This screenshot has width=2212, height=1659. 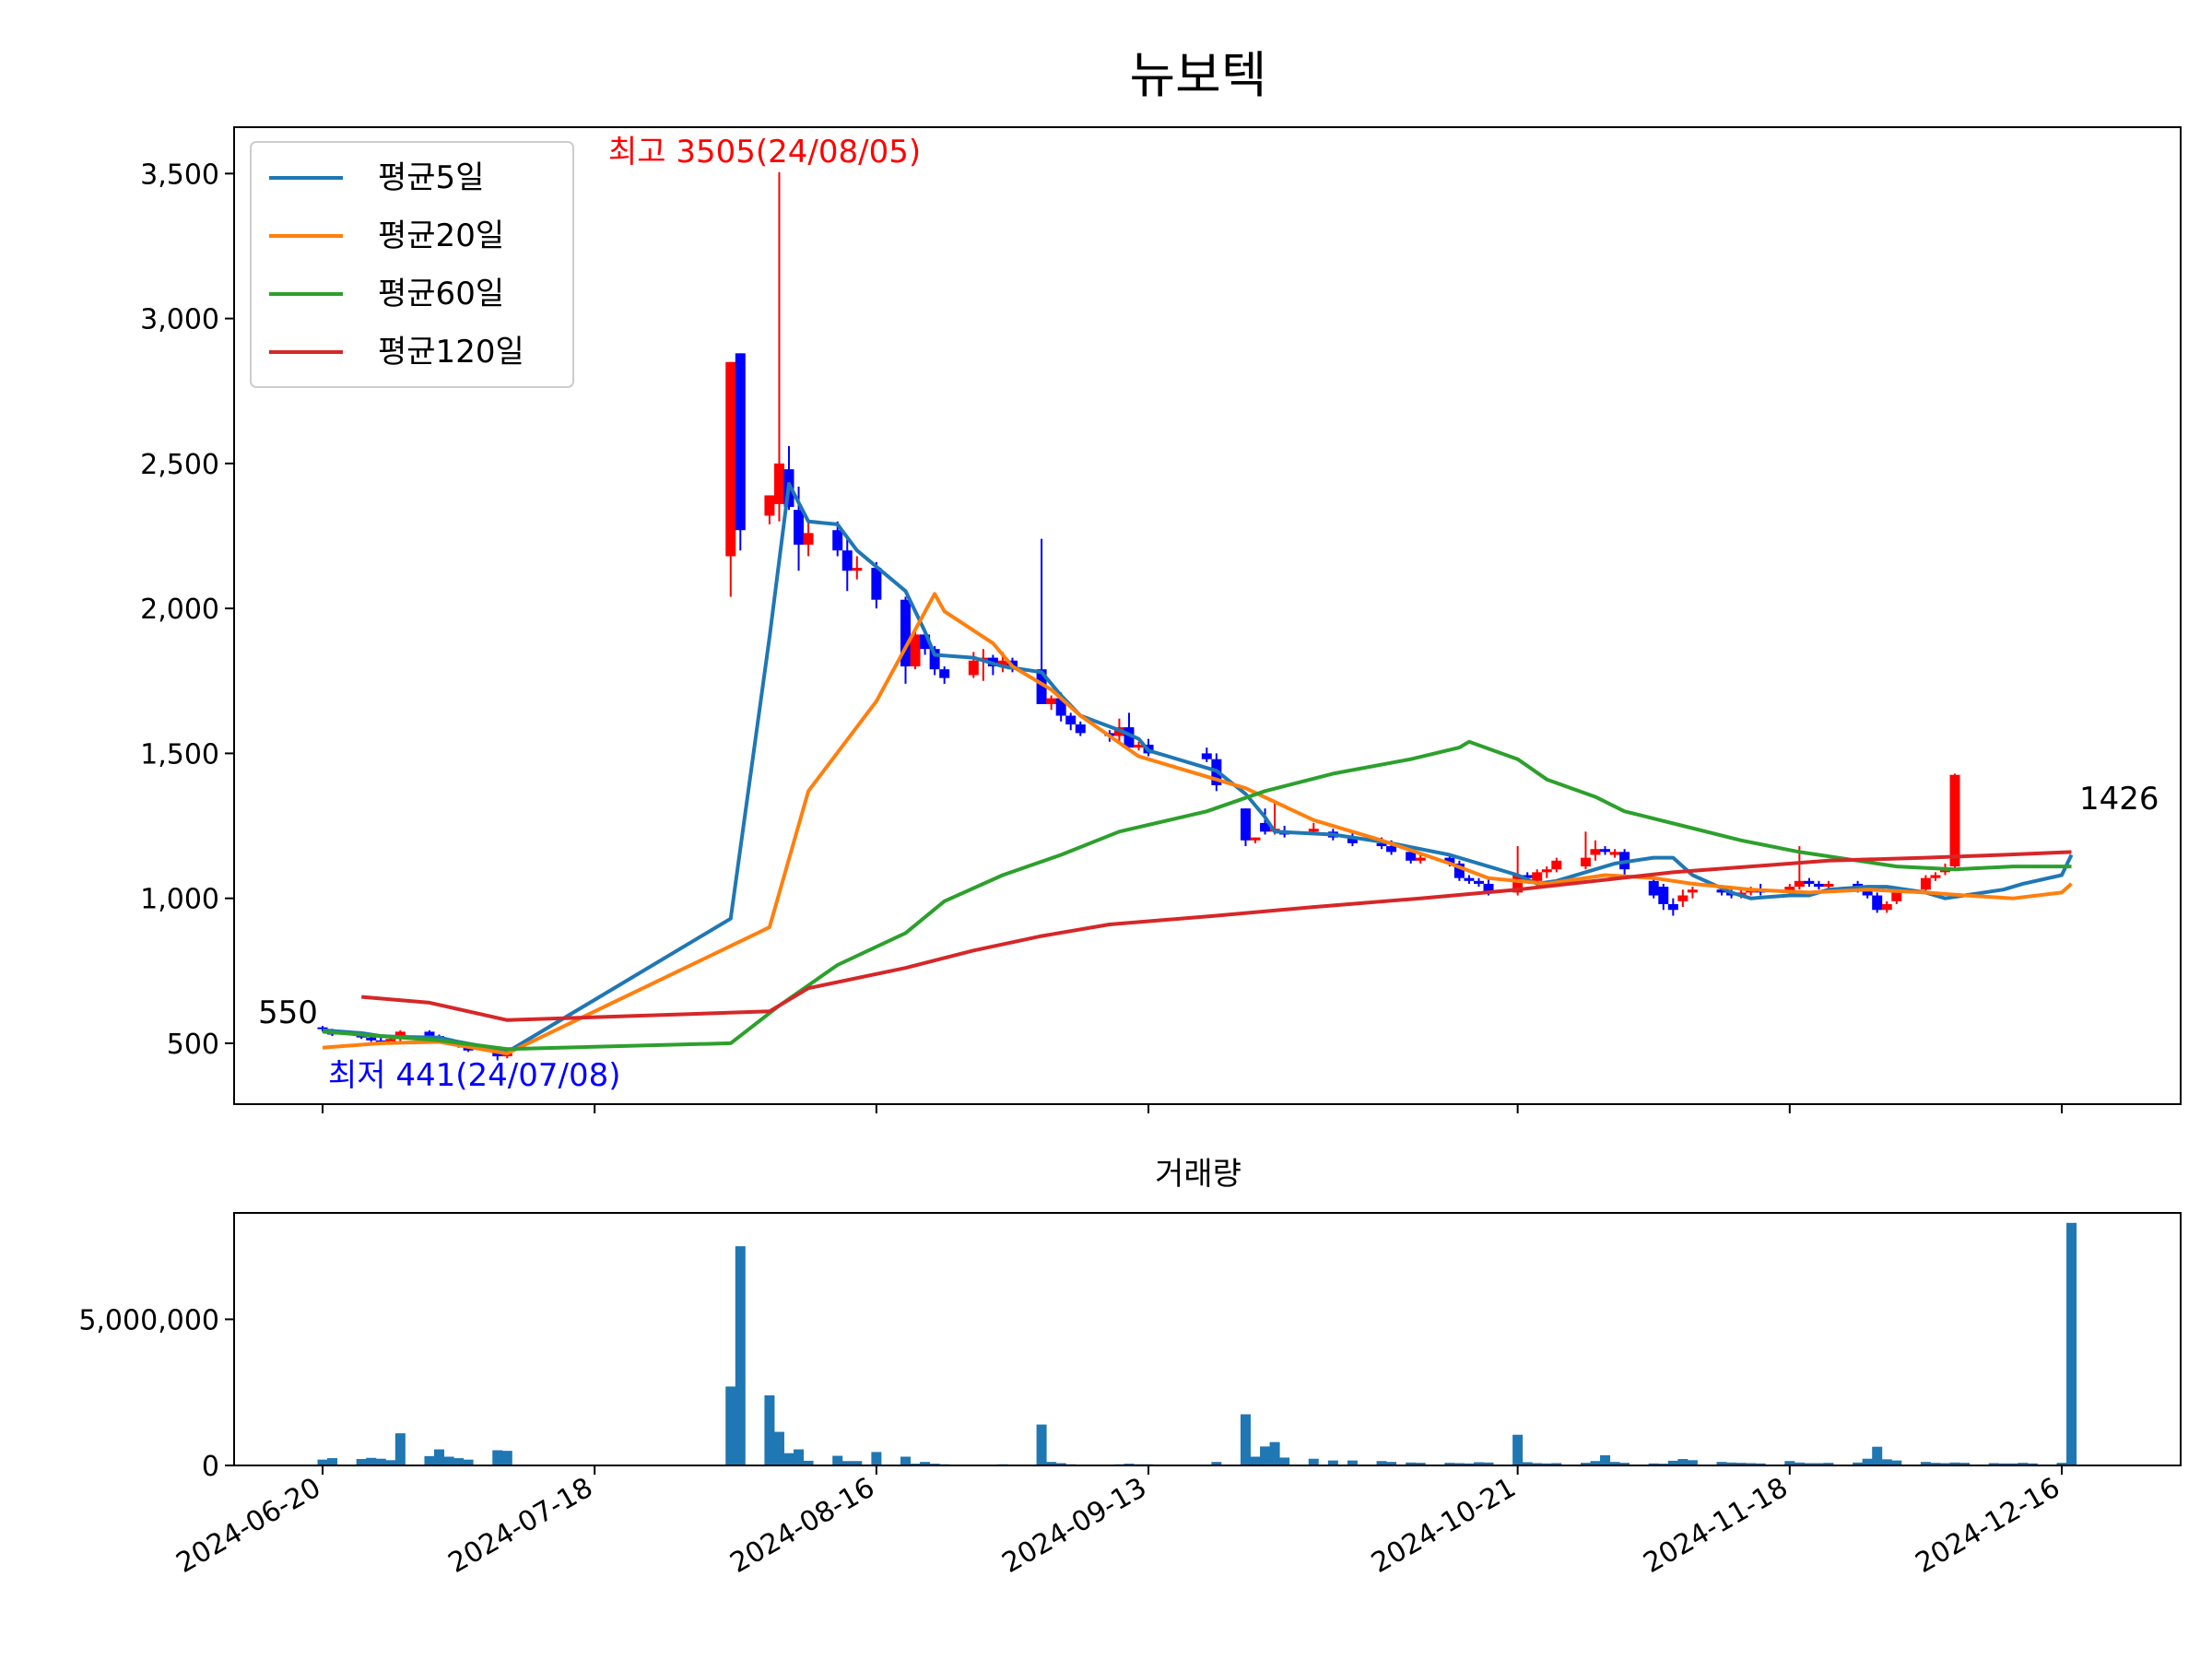 I want to click on volume-plot-frame, so click(x=1207, y=1339).